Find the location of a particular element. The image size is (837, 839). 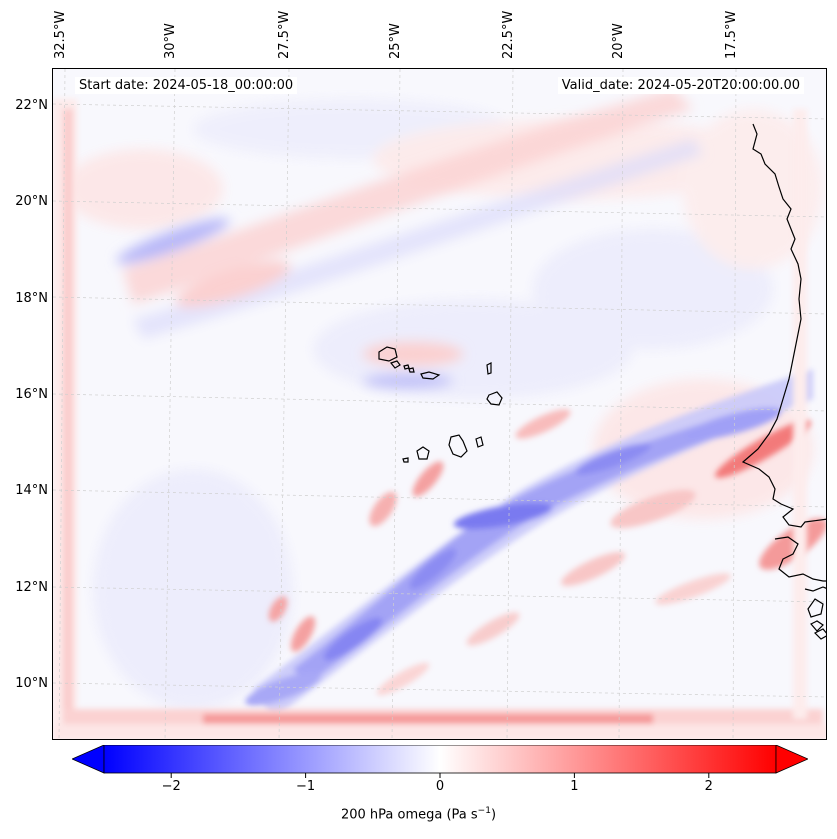

colorbar-min-extend is located at coordinates (88, 759).